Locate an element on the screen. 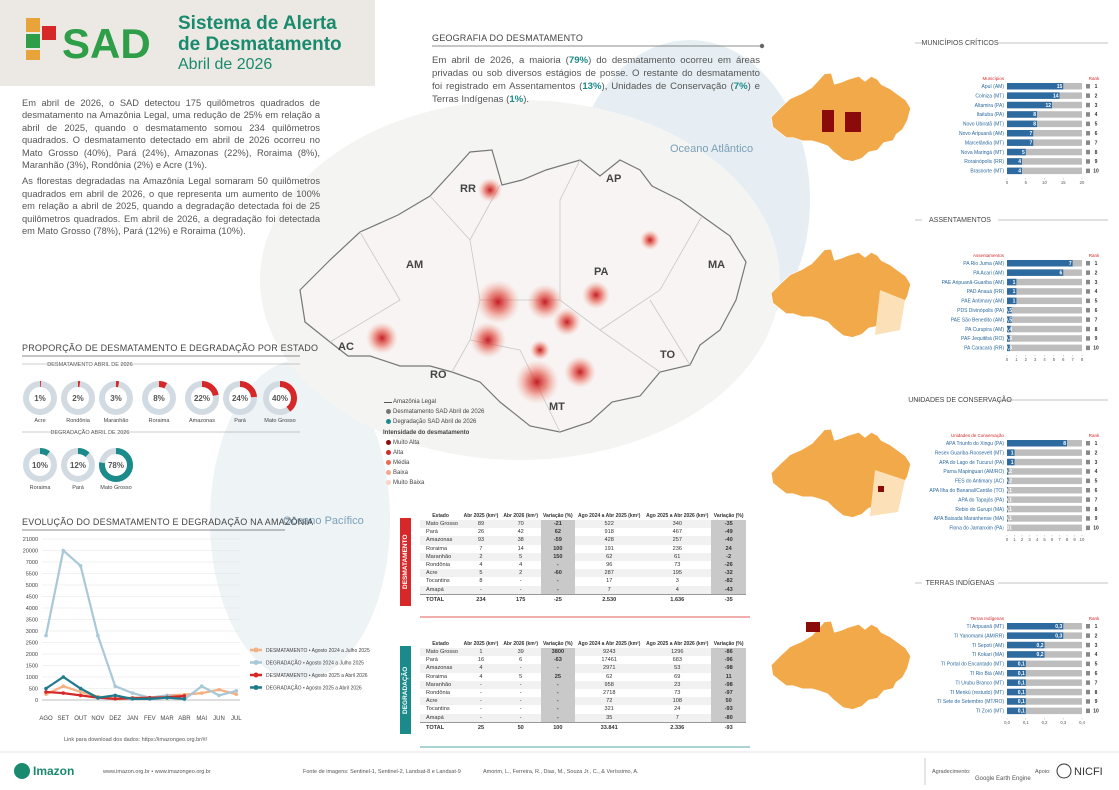 The image size is (1119, 790). y-tick-label: 1000 is located at coordinates (32, 678).